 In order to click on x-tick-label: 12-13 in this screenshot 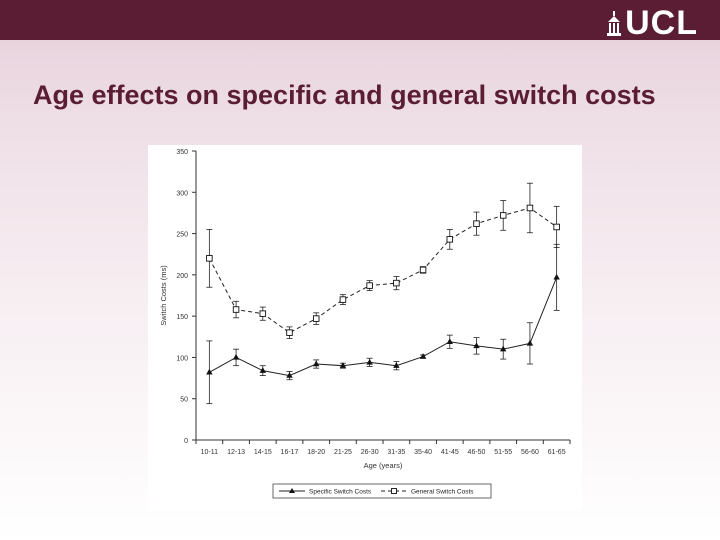, I will do `click(236, 452)`.